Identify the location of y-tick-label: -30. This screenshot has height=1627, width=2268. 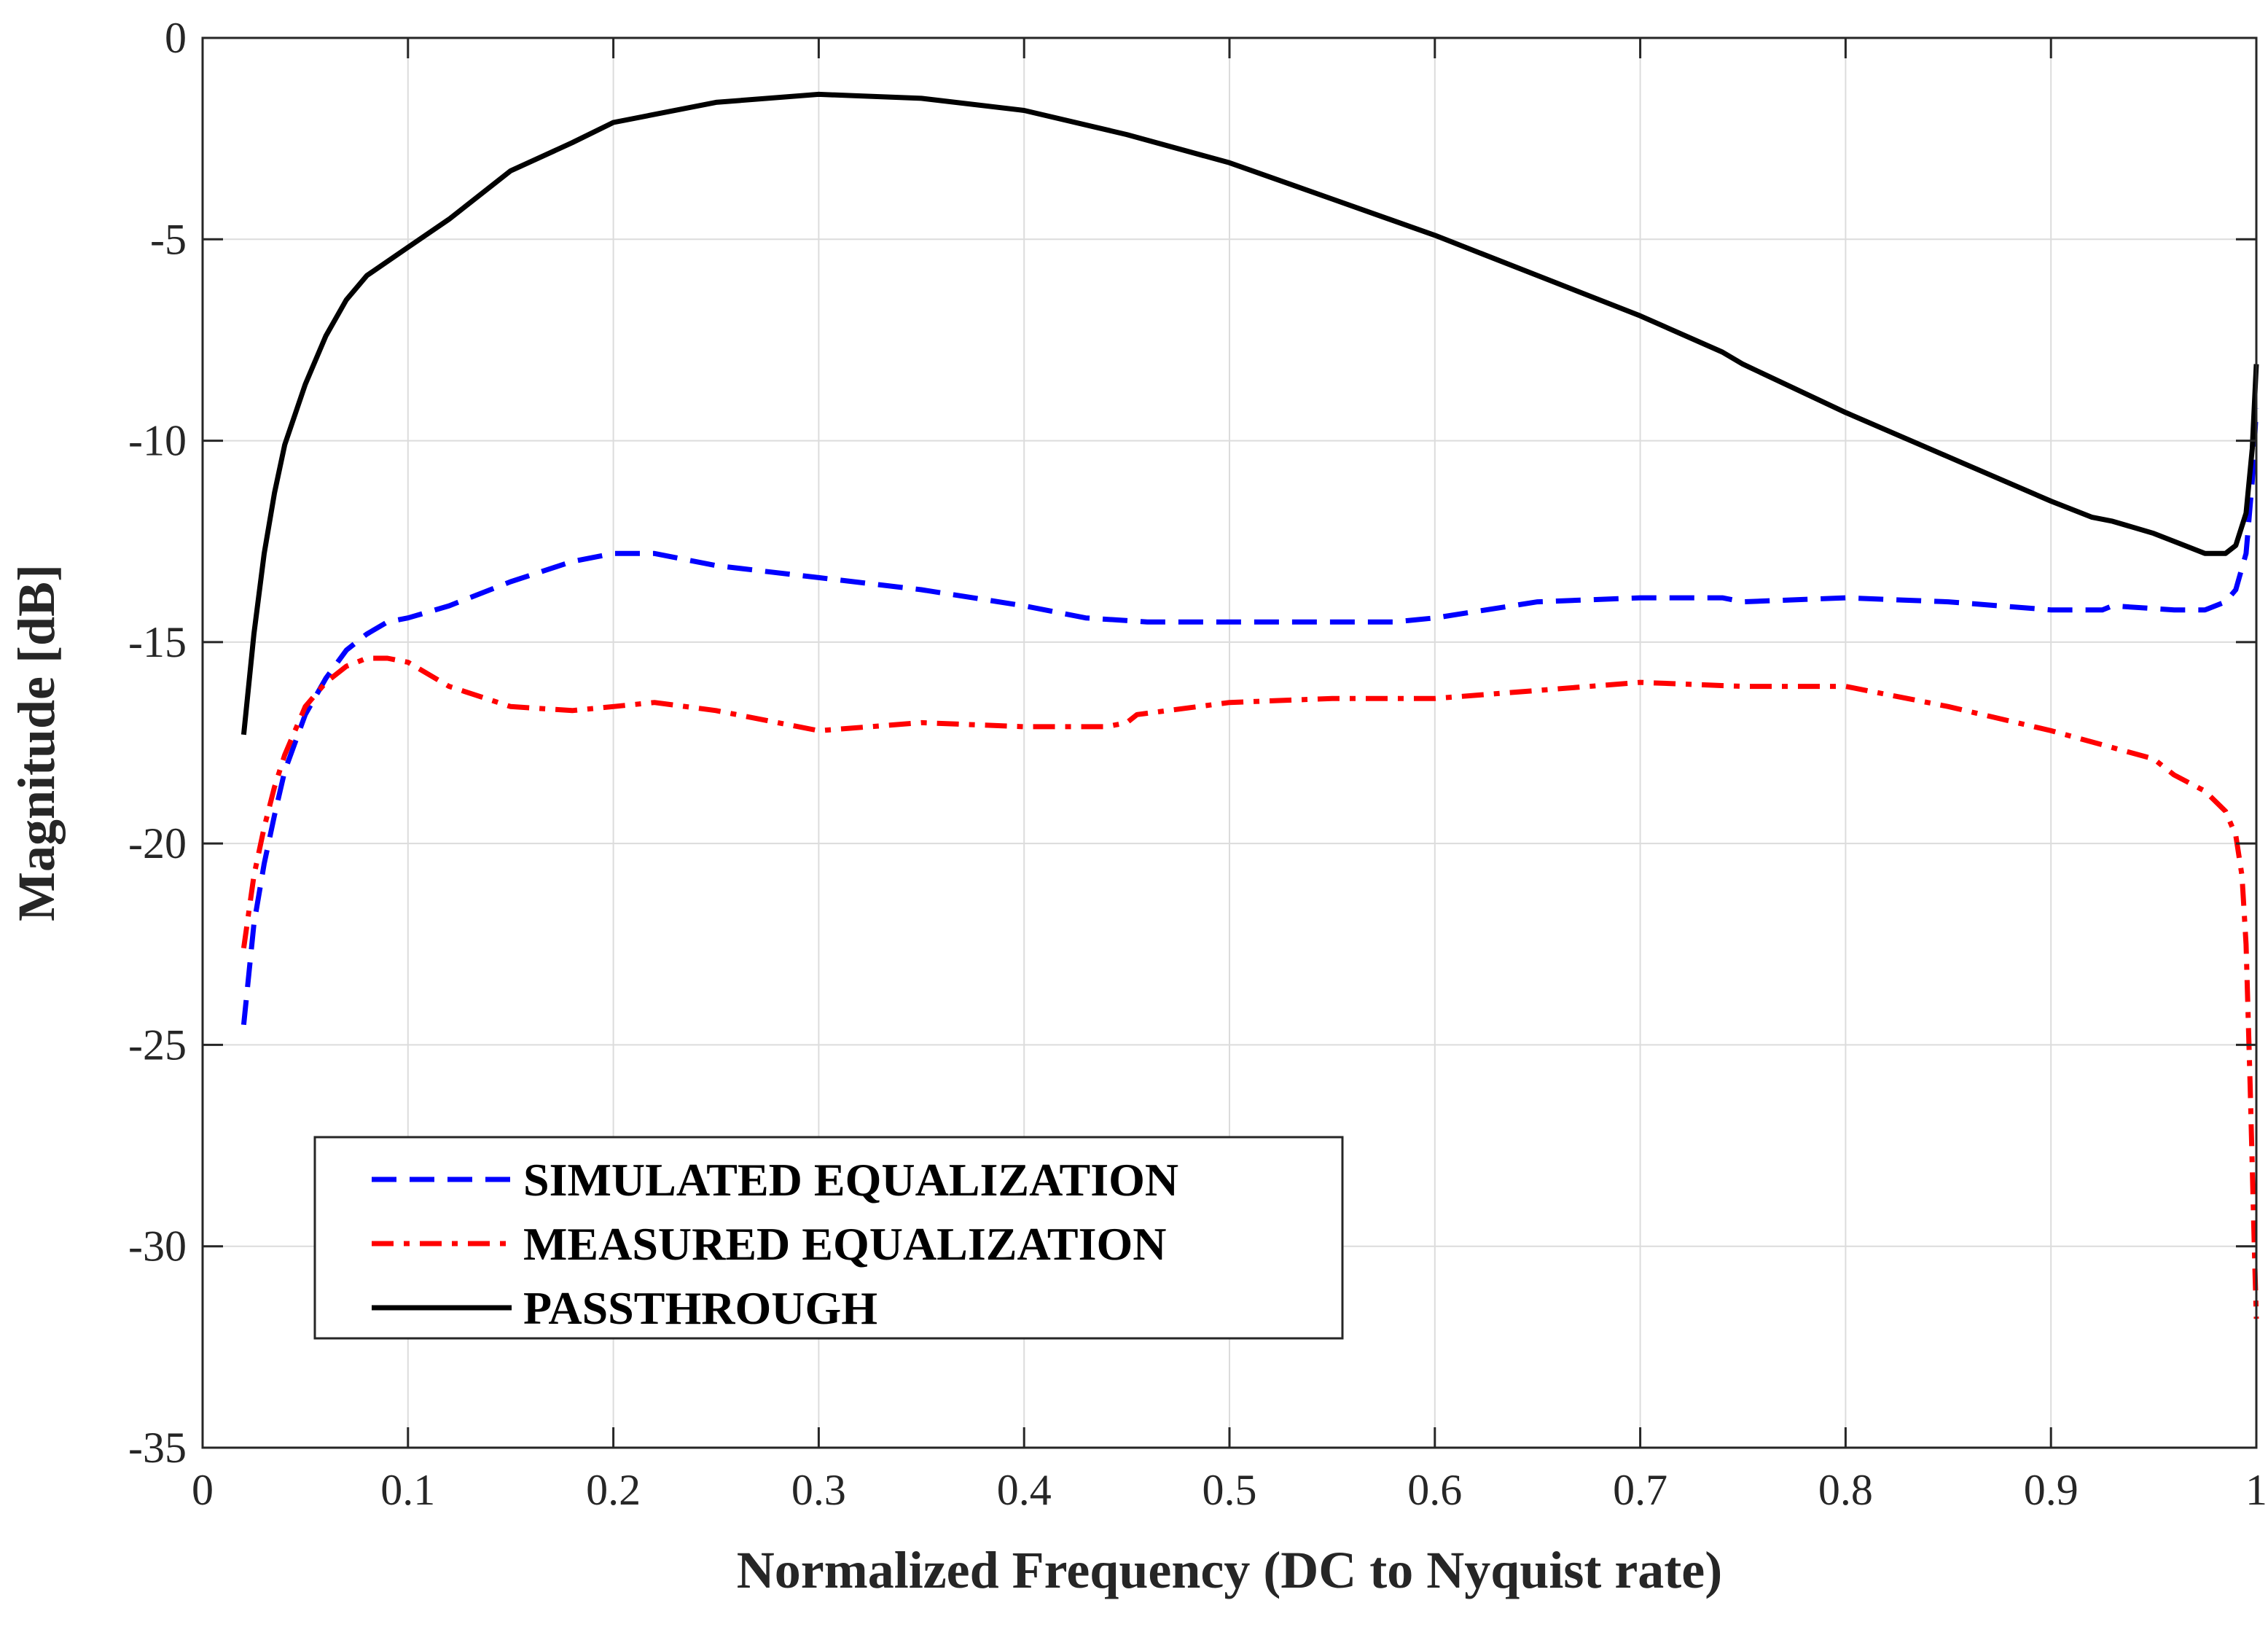
(157, 1246).